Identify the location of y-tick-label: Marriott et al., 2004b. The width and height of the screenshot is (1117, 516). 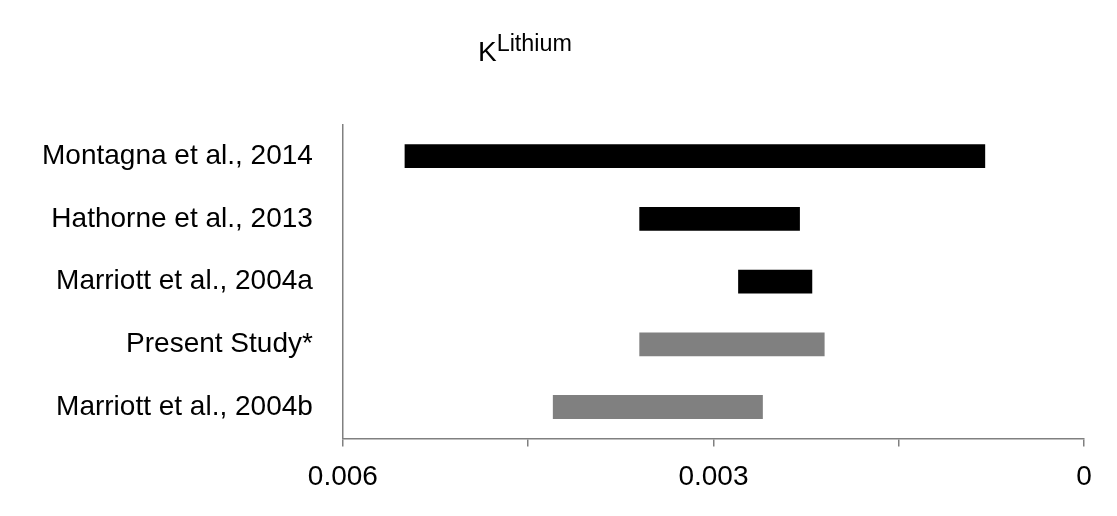
(184, 405).